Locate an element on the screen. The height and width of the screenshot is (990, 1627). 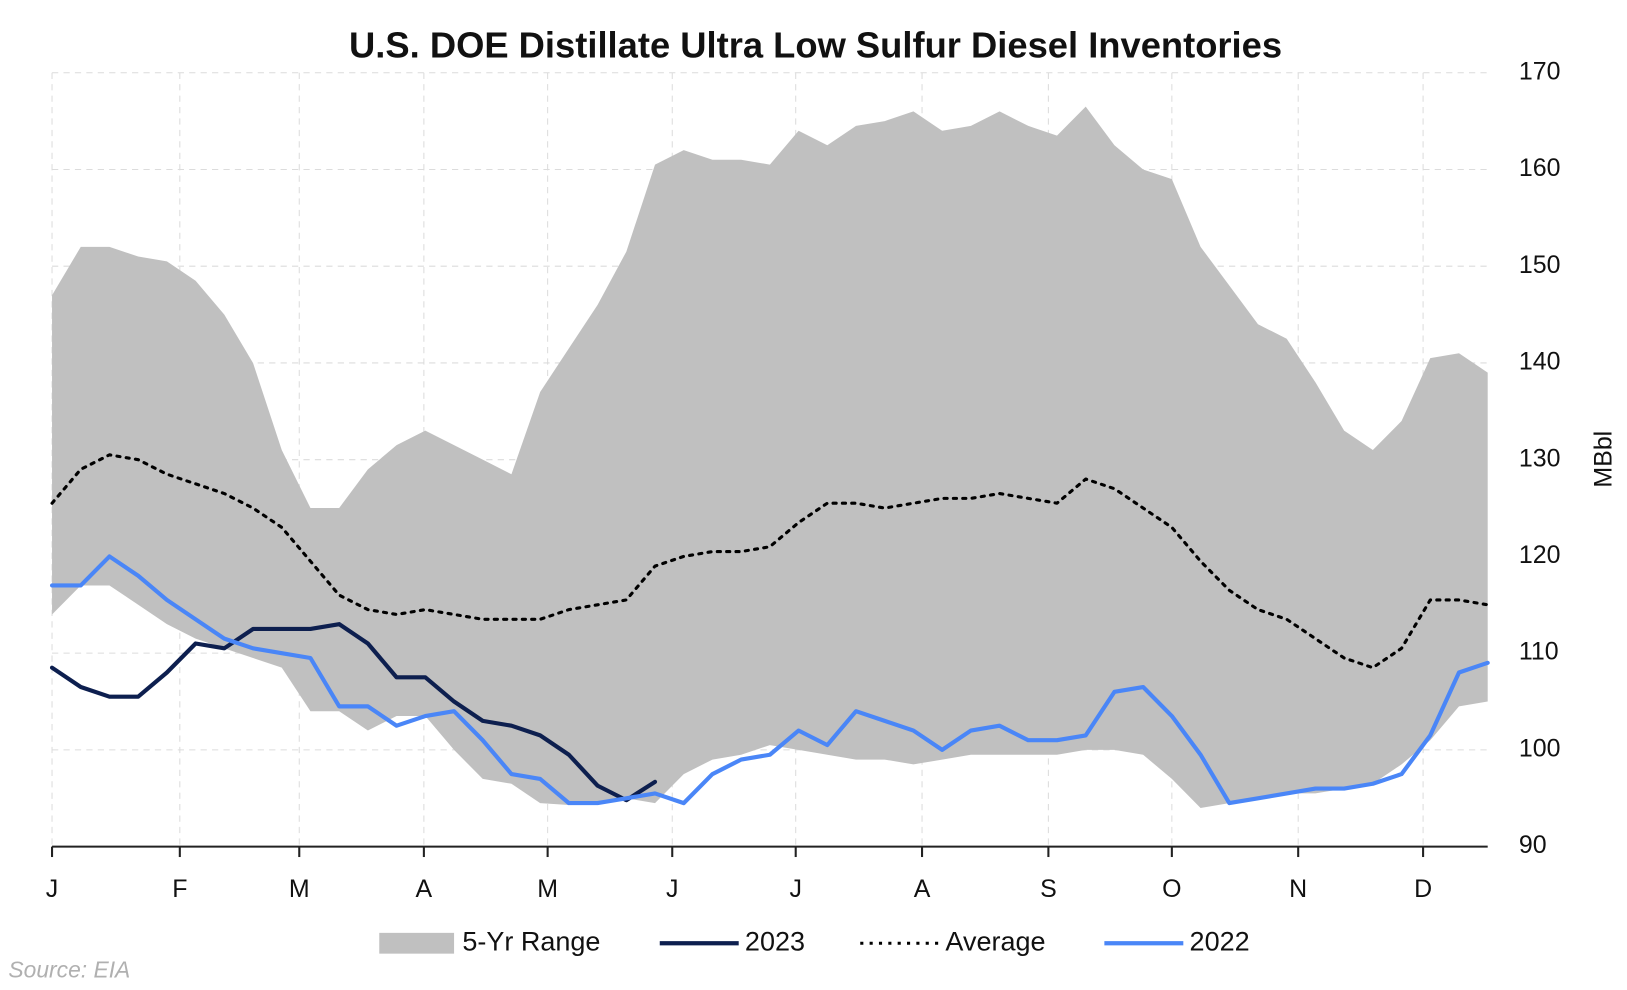
y-tick-label: 90 is located at coordinates (1533, 845).